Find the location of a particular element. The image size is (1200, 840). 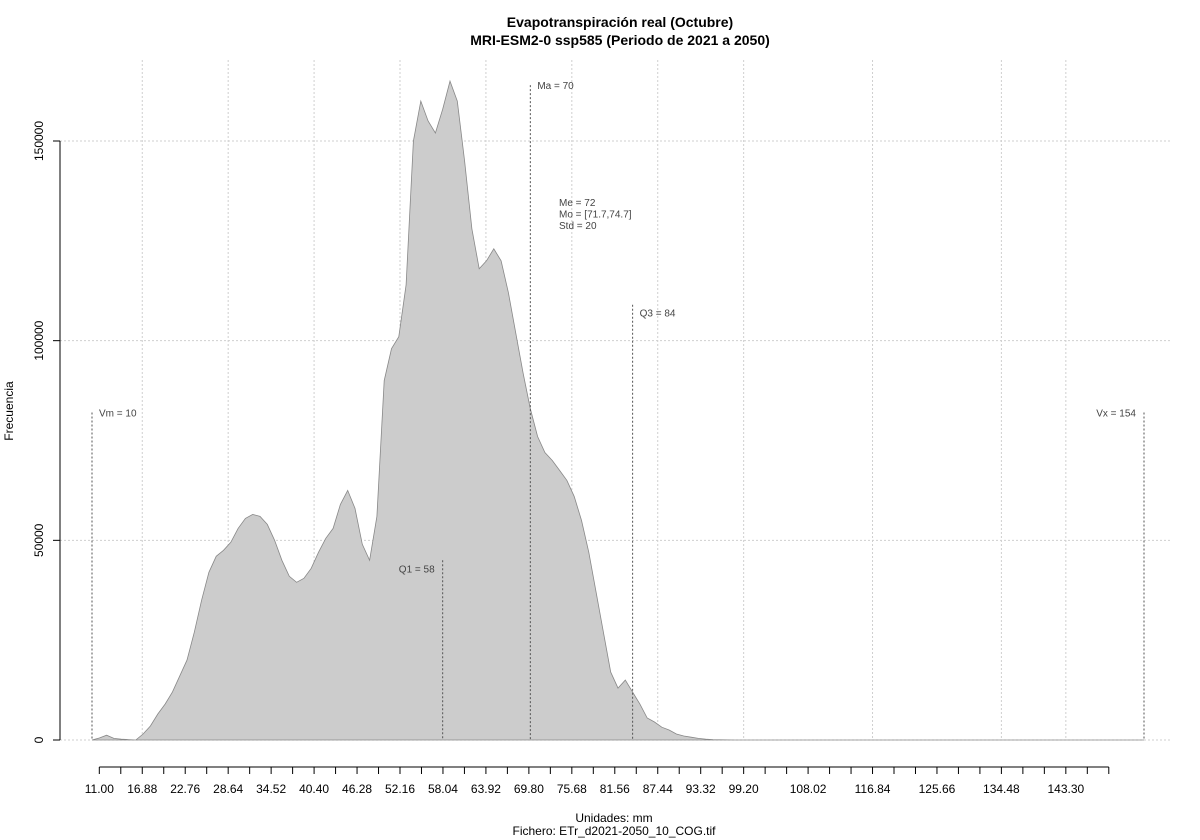

x-tick-label: 125.66 is located at coordinates (937, 789).